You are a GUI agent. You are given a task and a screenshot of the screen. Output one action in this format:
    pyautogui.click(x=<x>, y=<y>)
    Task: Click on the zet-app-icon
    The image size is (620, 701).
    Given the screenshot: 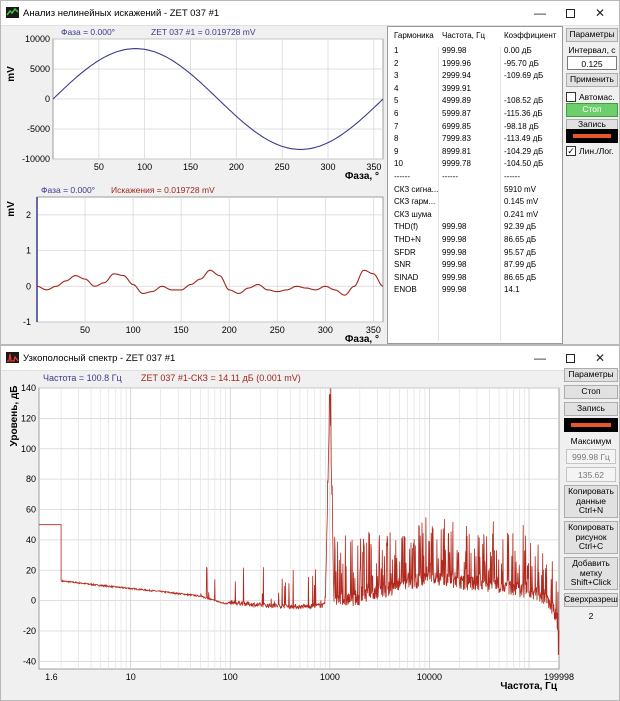 What is the action you would take?
    pyautogui.click(x=12, y=357)
    